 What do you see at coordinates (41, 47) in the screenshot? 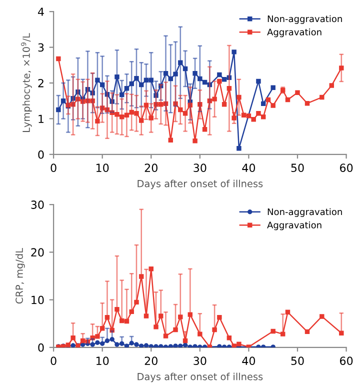
I see `y-tick-label: 3` at bounding box center [41, 47].